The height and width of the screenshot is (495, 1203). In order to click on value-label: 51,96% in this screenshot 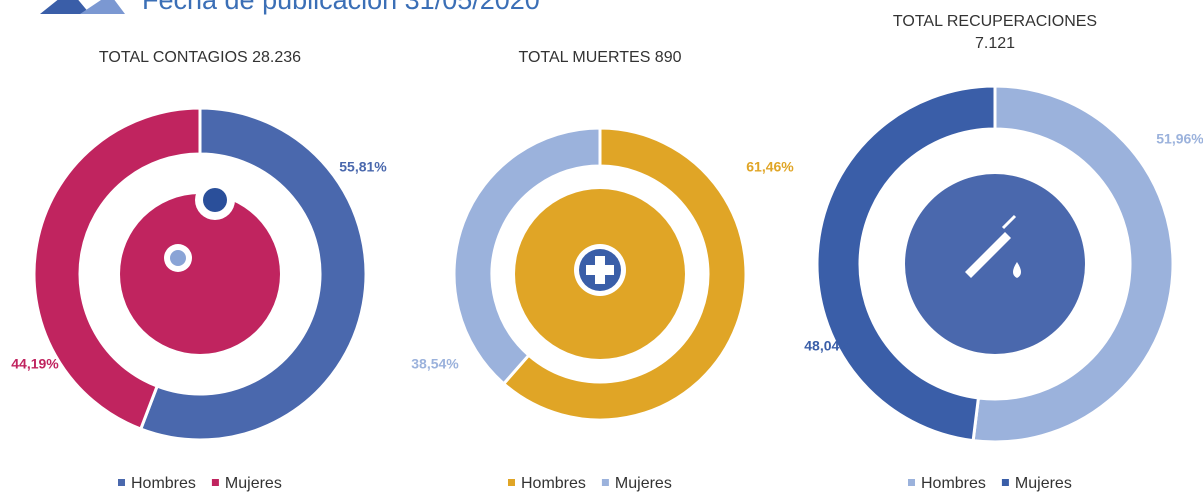, I will do `click(1179, 139)`.